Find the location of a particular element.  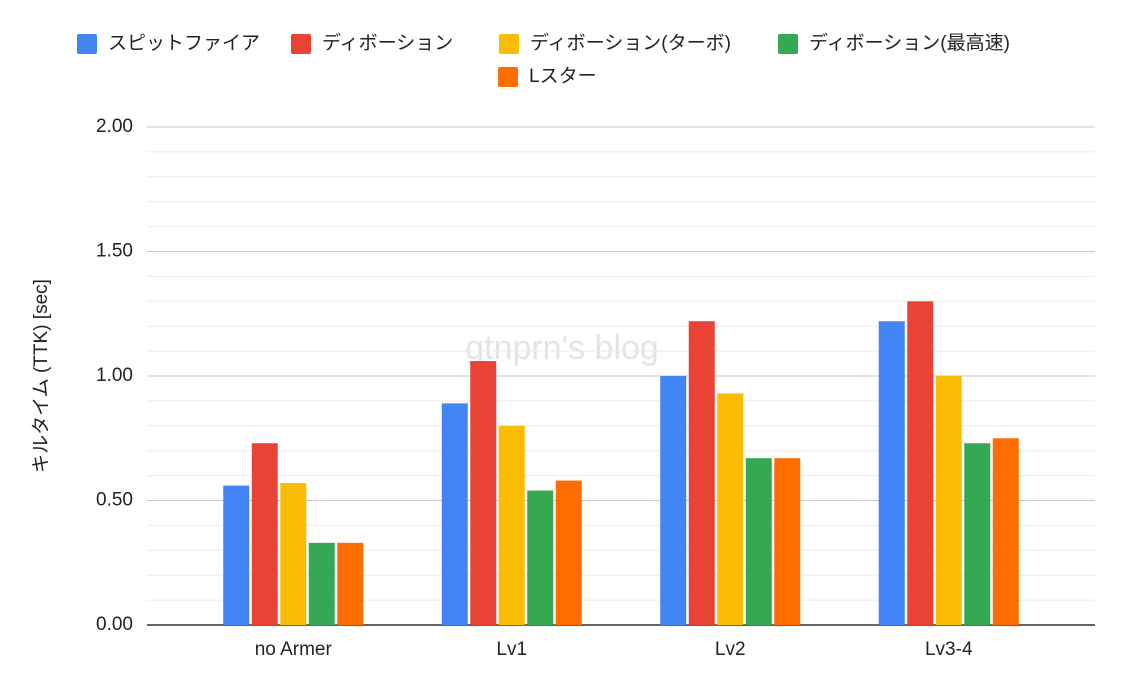

x-tick-label: no Armer is located at coordinates (294, 649).